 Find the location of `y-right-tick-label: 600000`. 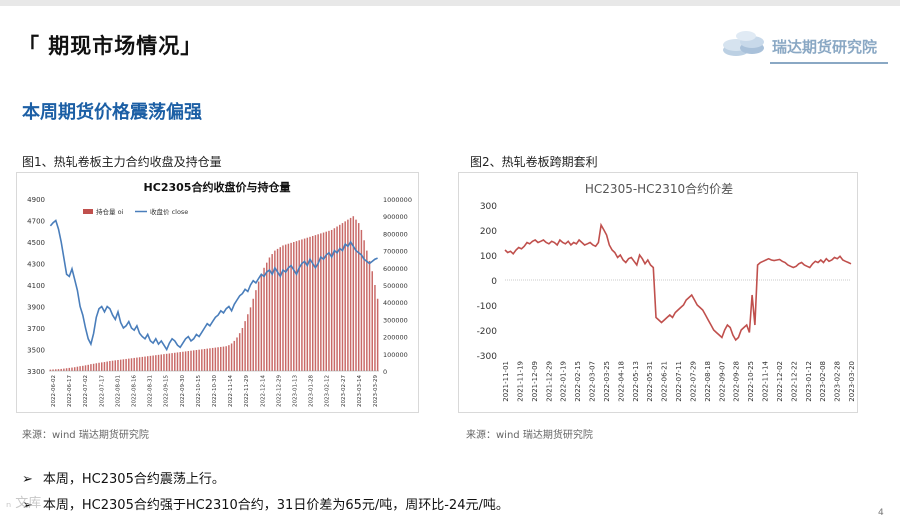

y-right-tick-label: 600000 is located at coordinates (395, 269).